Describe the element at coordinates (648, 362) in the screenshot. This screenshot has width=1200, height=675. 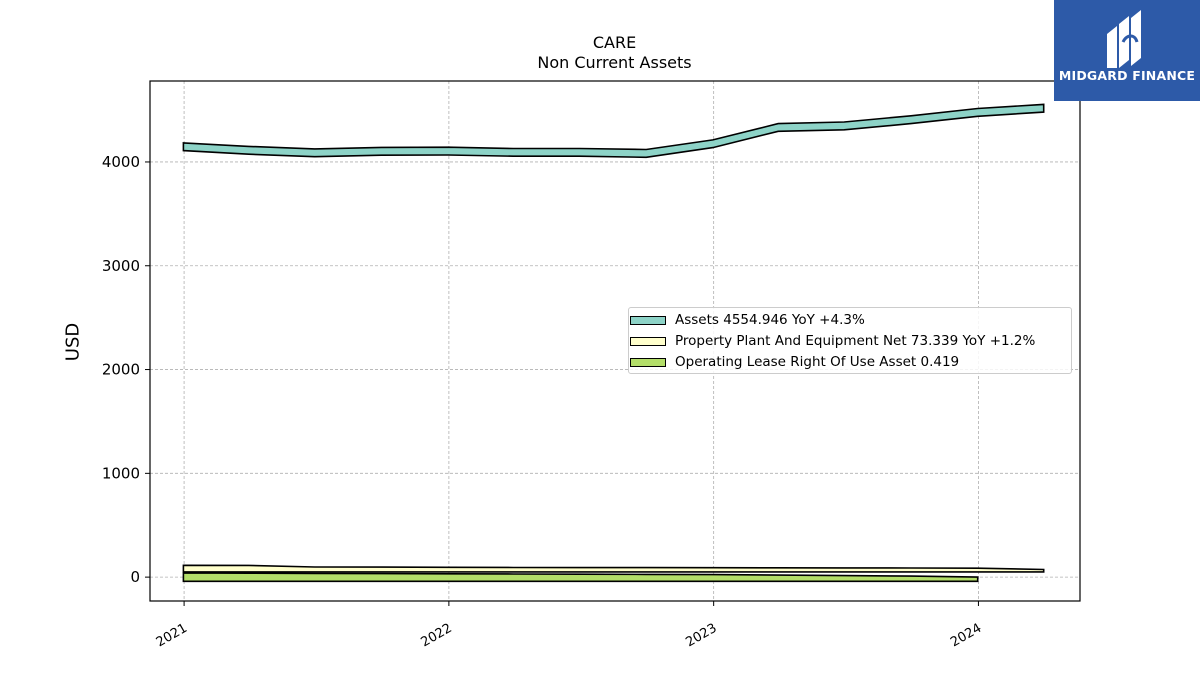
I see `legend-swatch-operating-lease` at that location.